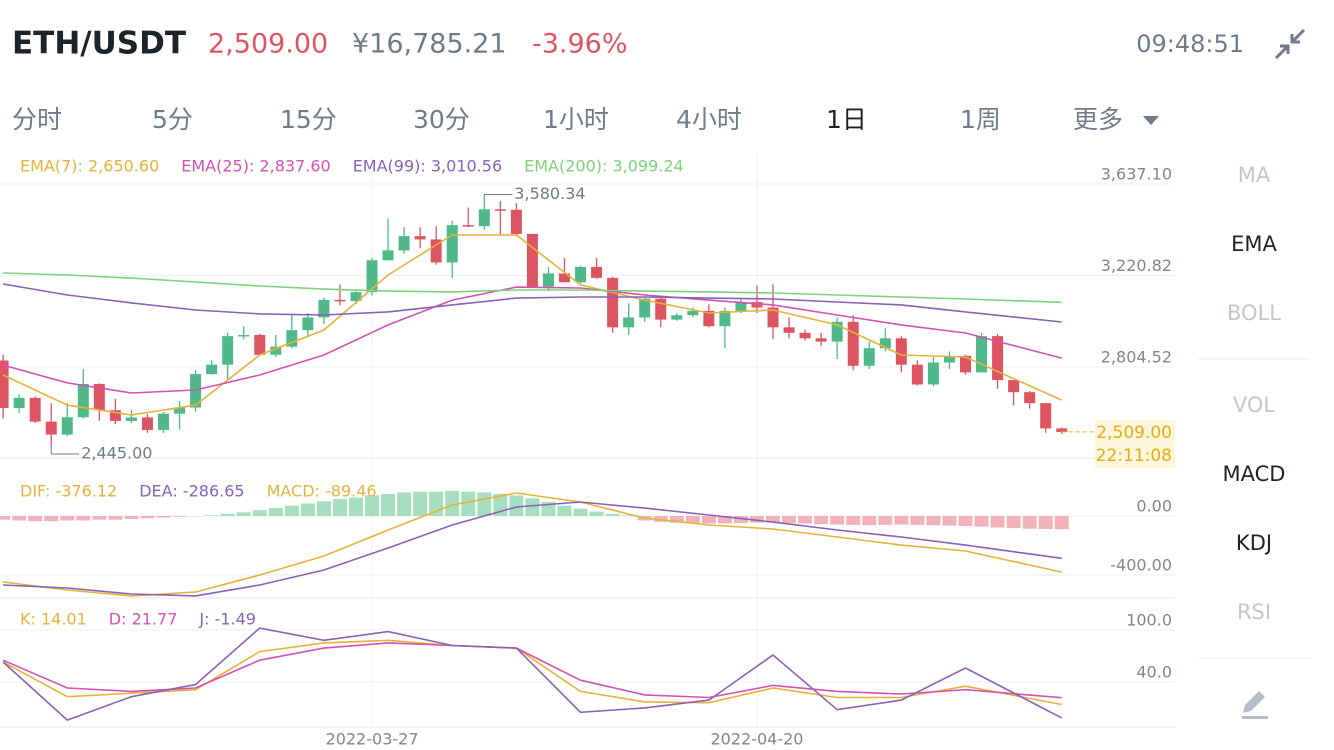  What do you see at coordinates (429, 44) in the screenshot?
I see `cny-price: ¥16,785.21` at bounding box center [429, 44].